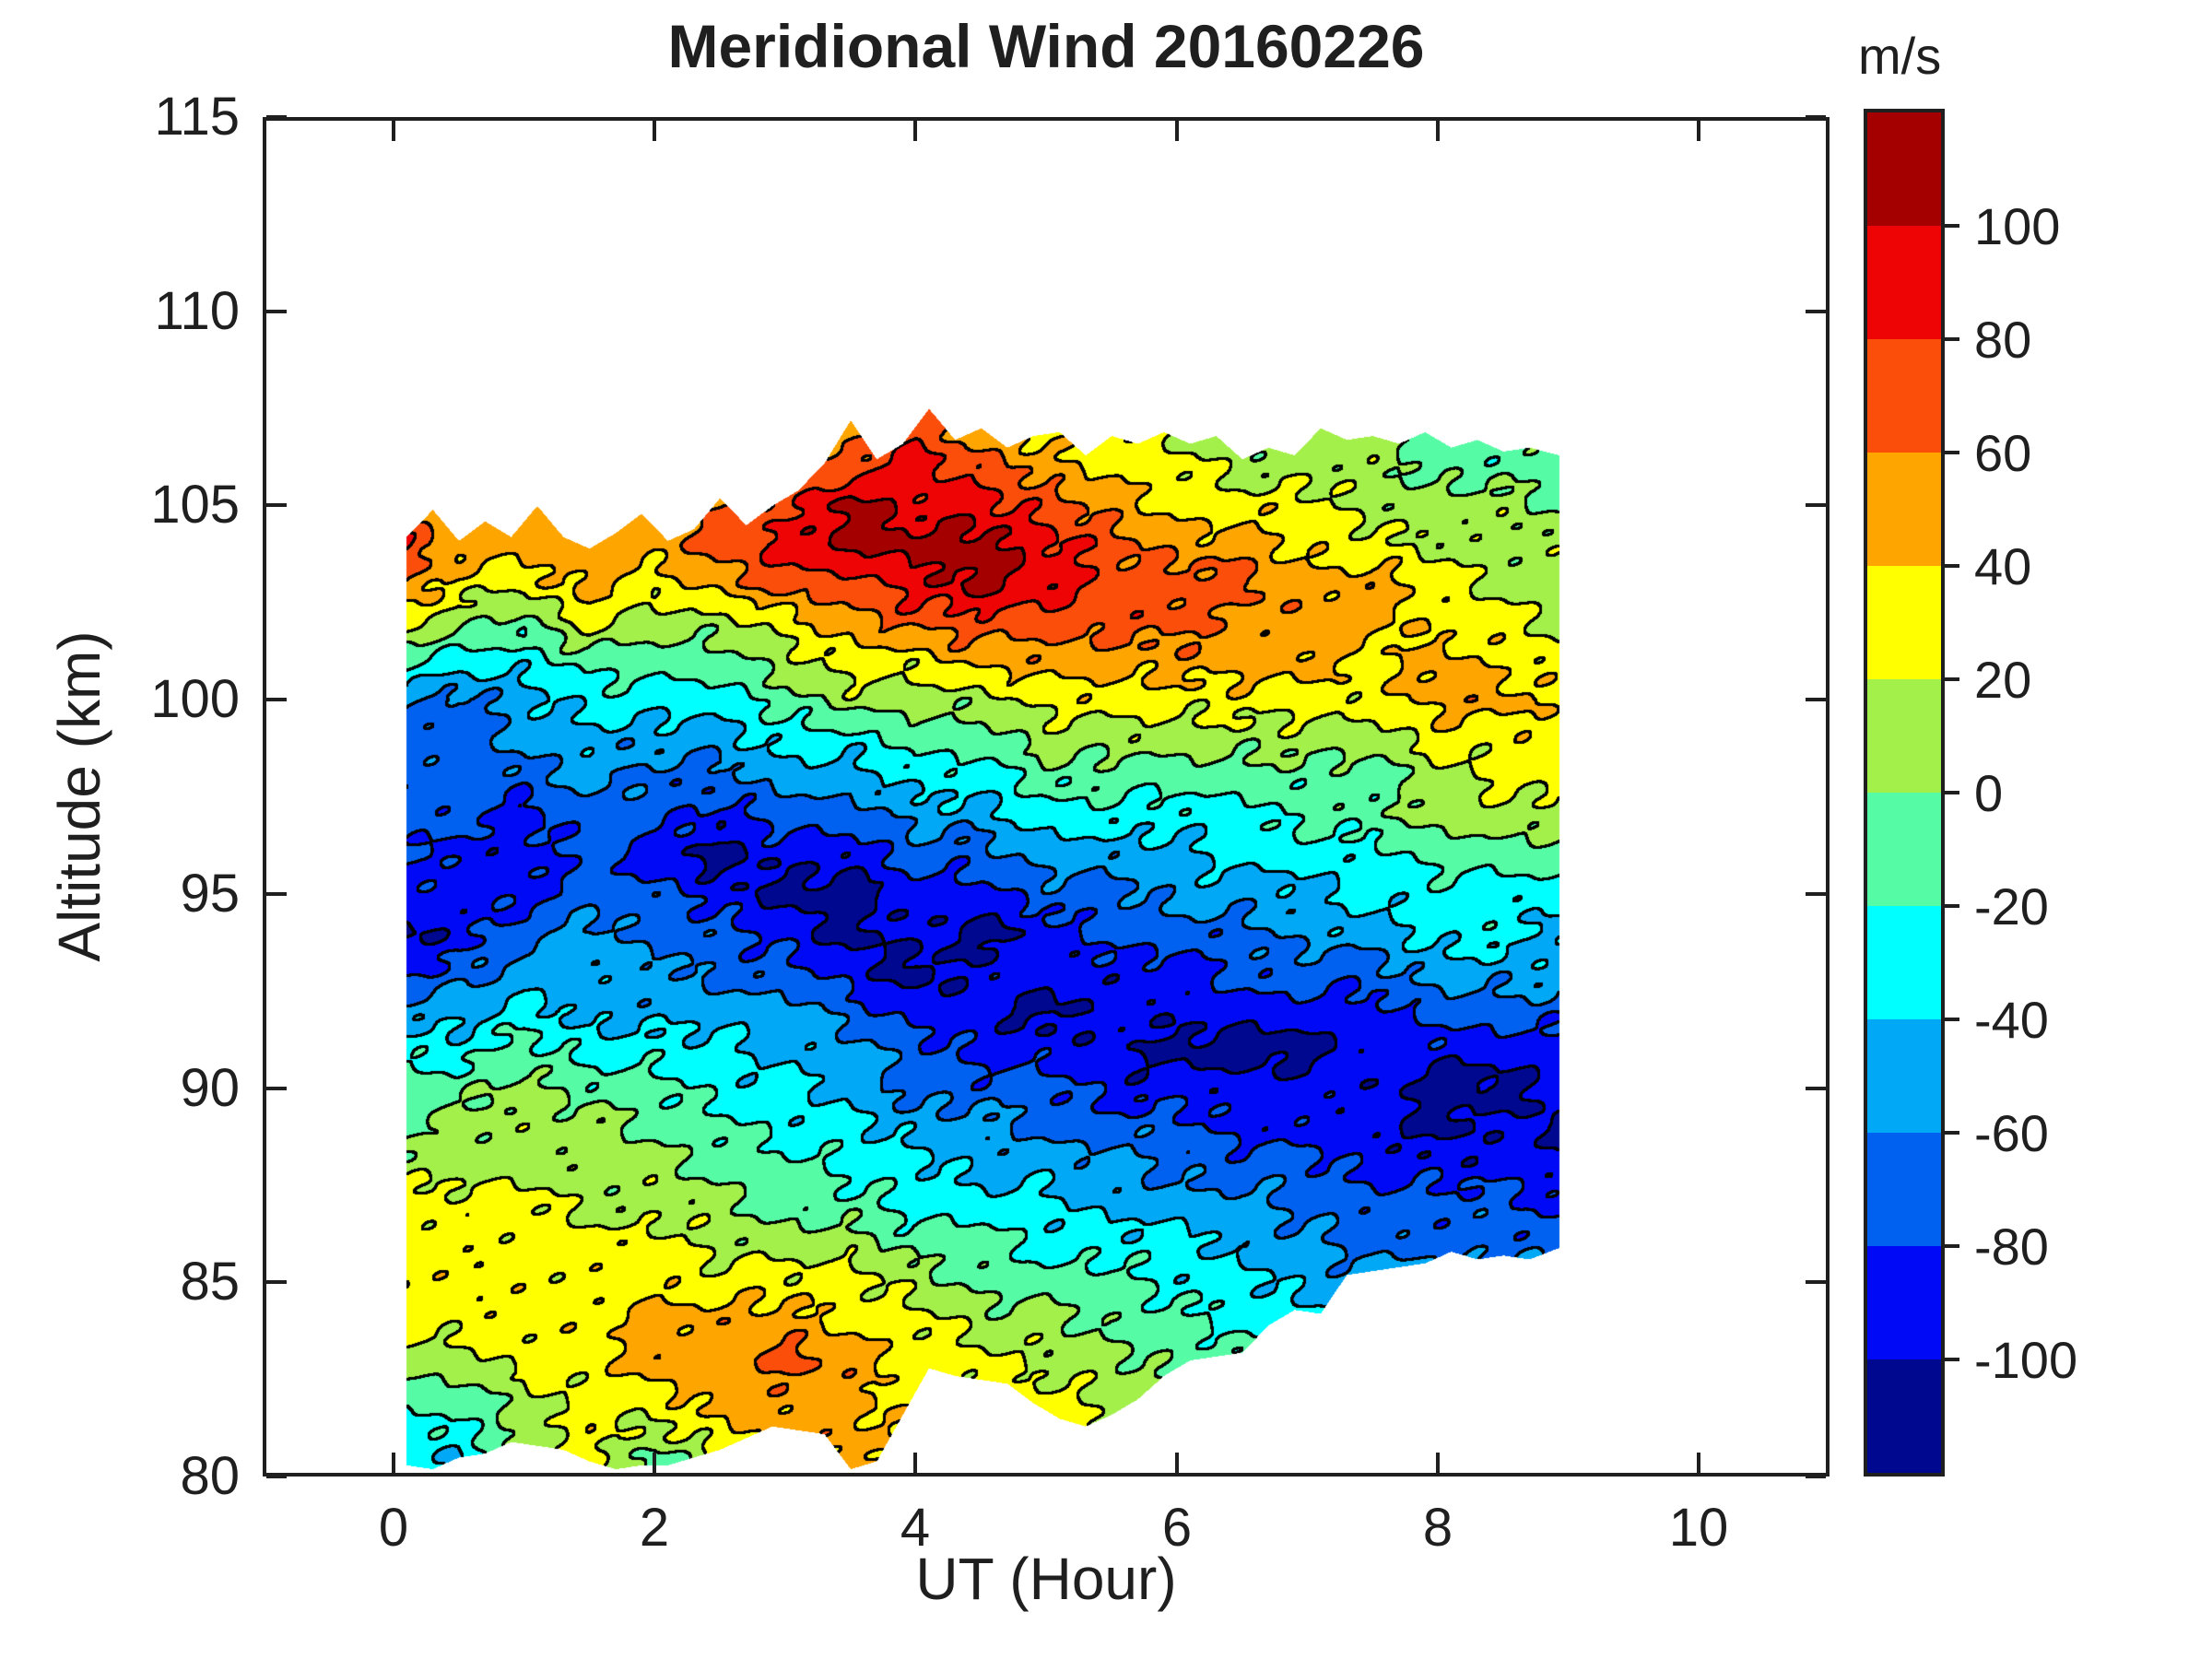 The image size is (2212, 1659). What do you see at coordinates (210, 1282) in the screenshot?
I see `y-tick-label: 85` at bounding box center [210, 1282].